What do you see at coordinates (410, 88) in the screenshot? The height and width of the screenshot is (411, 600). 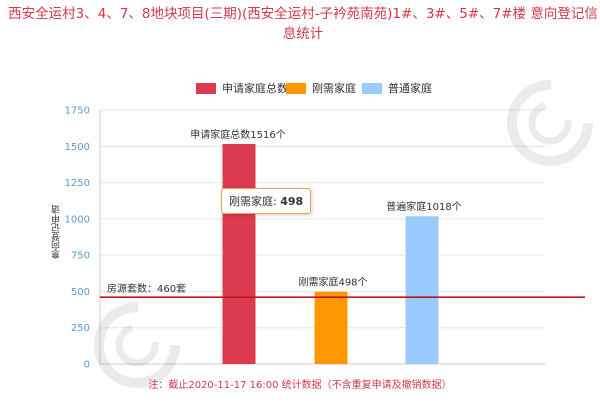 I see `legend-label-ordinary: 普通家庭` at bounding box center [410, 88].